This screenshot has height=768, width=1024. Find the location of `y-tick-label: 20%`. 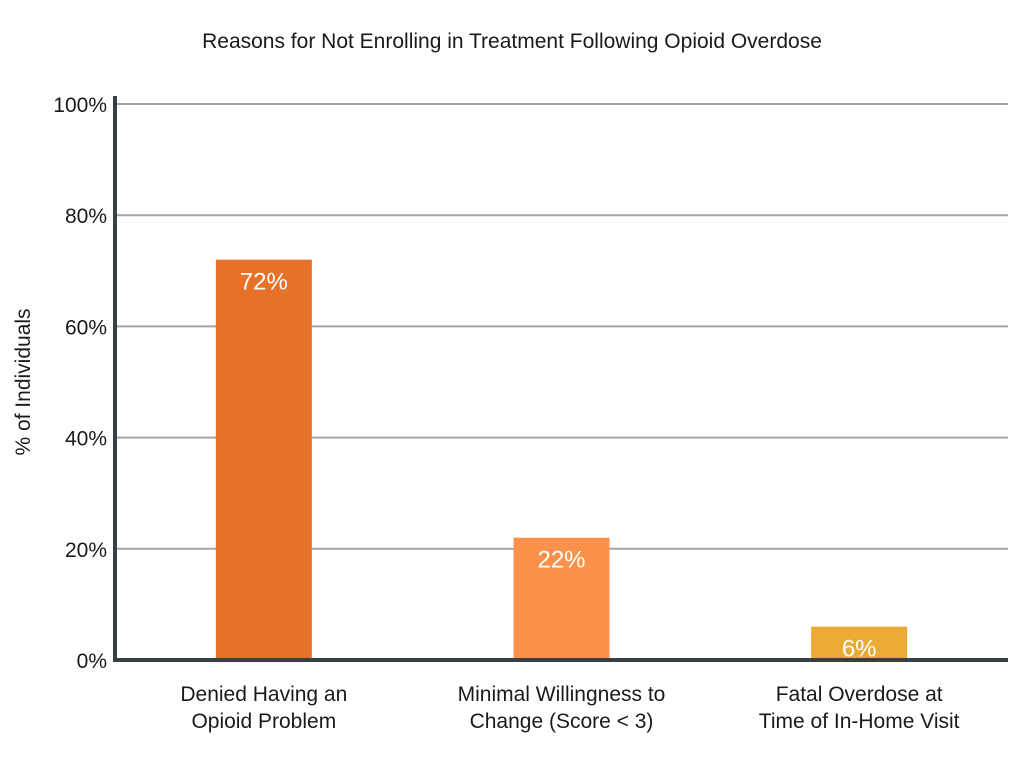

y-tick-label: 20% is located at coordinates (86, 550).